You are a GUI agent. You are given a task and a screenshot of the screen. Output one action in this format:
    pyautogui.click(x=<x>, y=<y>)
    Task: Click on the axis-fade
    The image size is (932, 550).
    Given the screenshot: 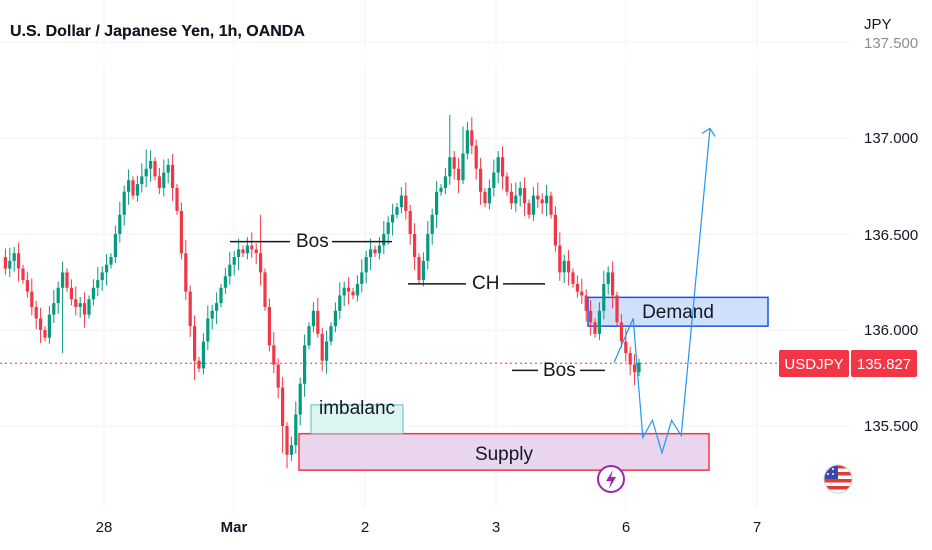 What is the action you would take?
    pyautogui.click(x=466, y=57)
    